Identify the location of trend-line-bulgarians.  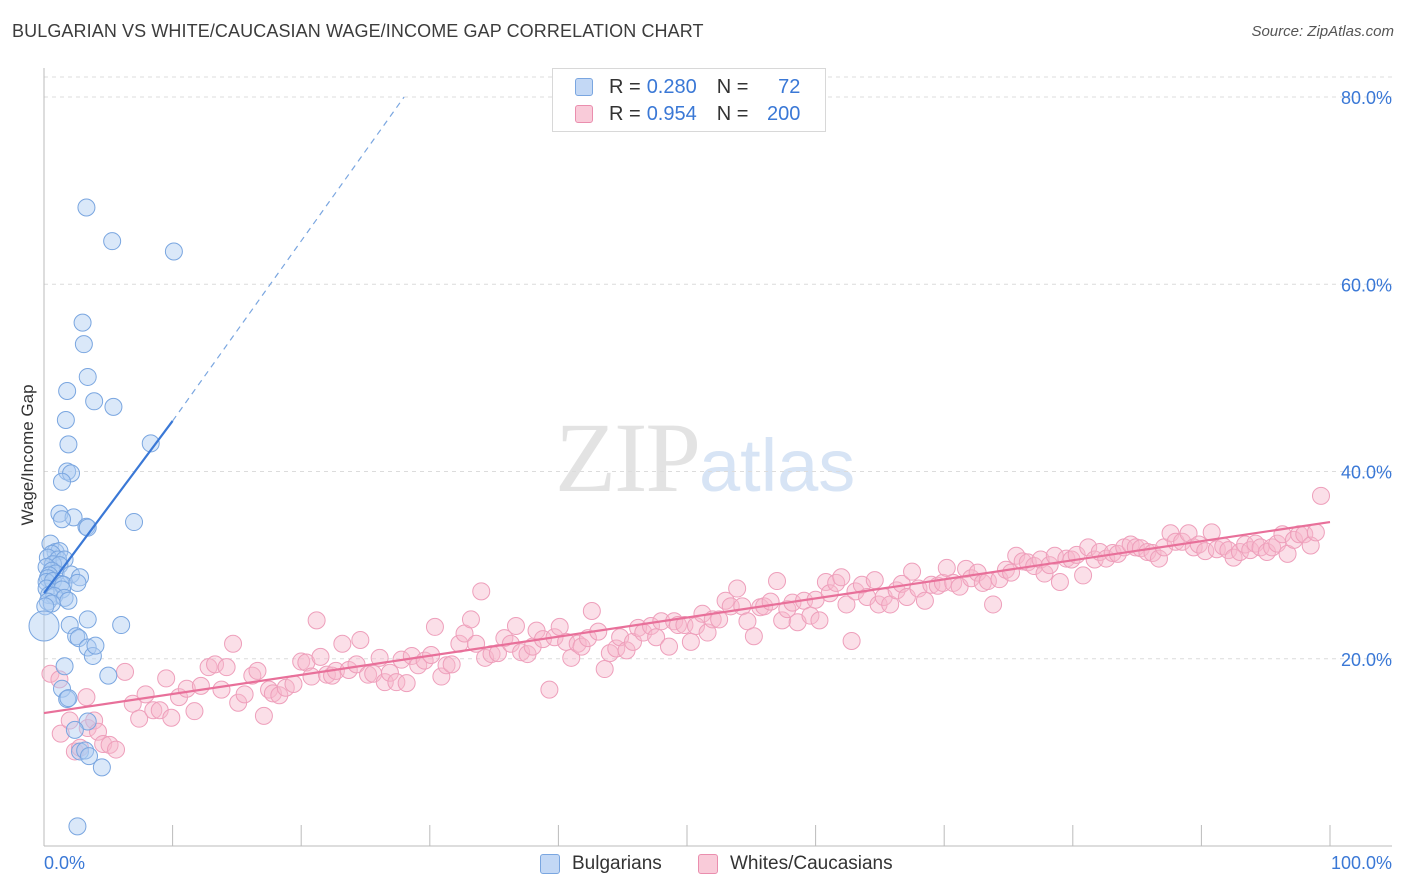
(108, 507).